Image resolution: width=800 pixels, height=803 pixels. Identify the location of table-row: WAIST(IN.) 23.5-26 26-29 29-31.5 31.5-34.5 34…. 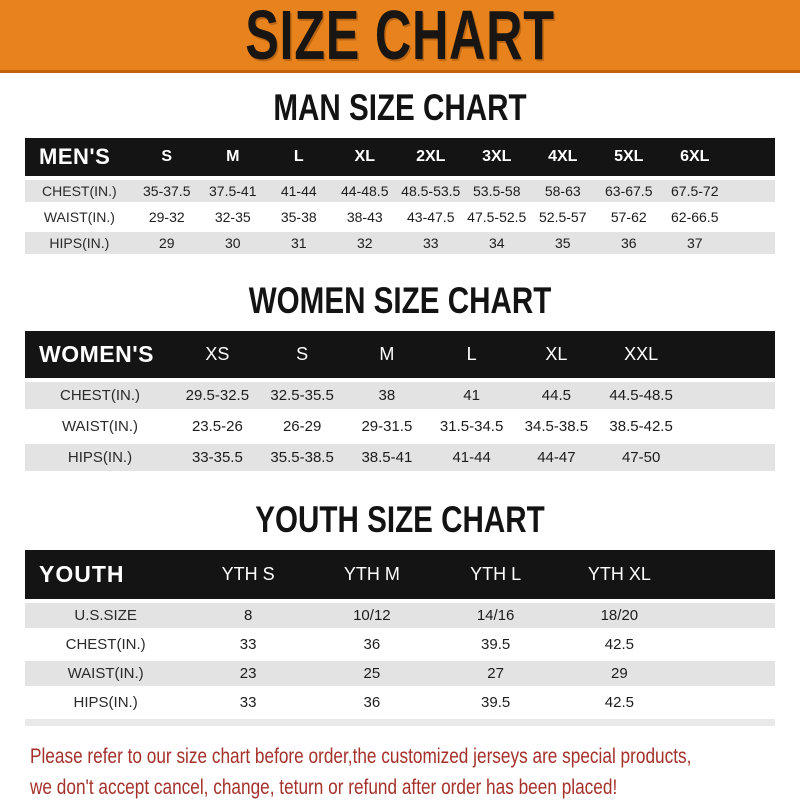
(400, 426).